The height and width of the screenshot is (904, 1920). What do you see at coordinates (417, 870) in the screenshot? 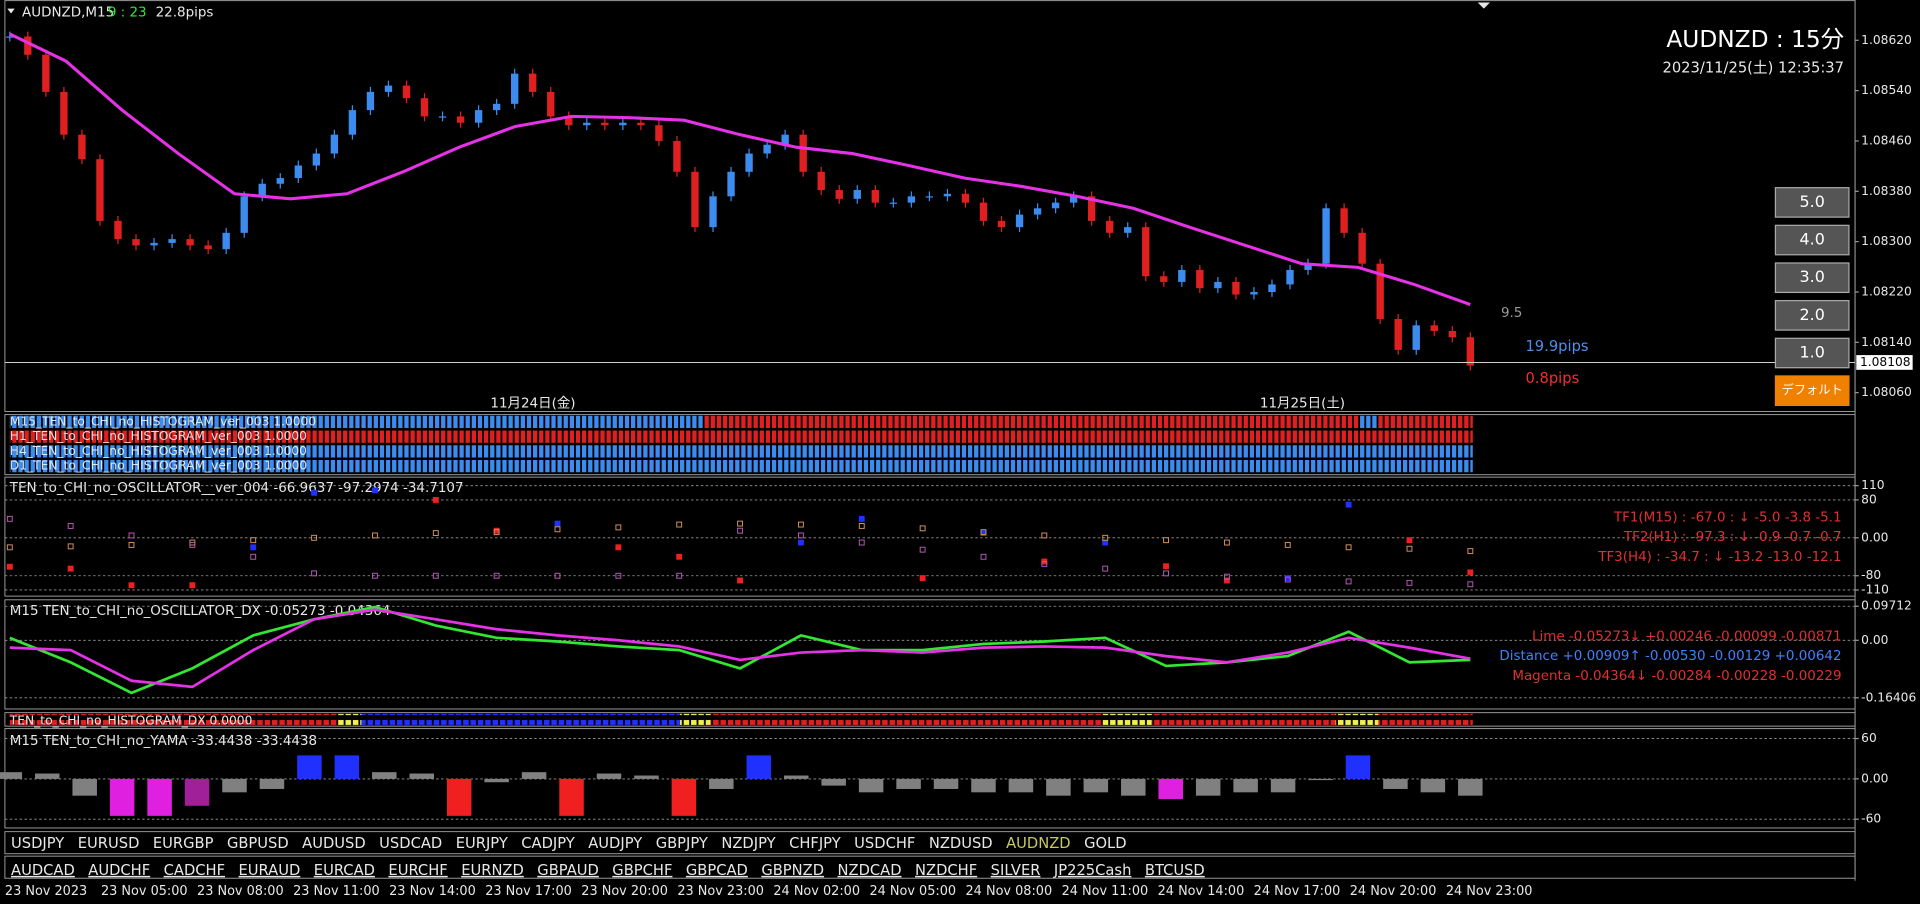
I see `symbol-button: EURCHF` at bounding box center [417, 870].